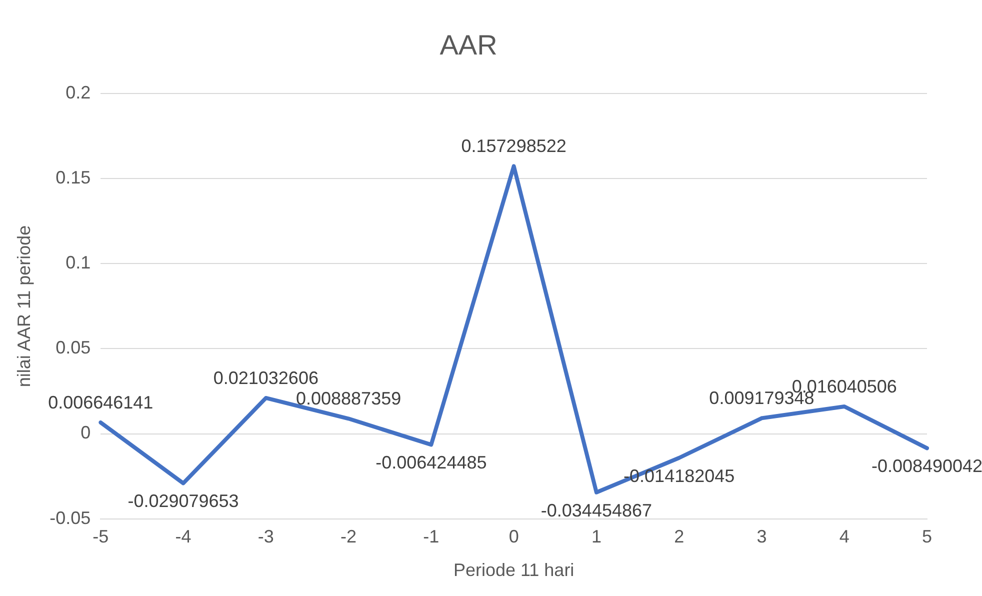 The width and height of the screenshot is (982, 596). Describe the element at coordinates (101, 402) in the screenshot. I see `data-label: 0.006646141` at that location.